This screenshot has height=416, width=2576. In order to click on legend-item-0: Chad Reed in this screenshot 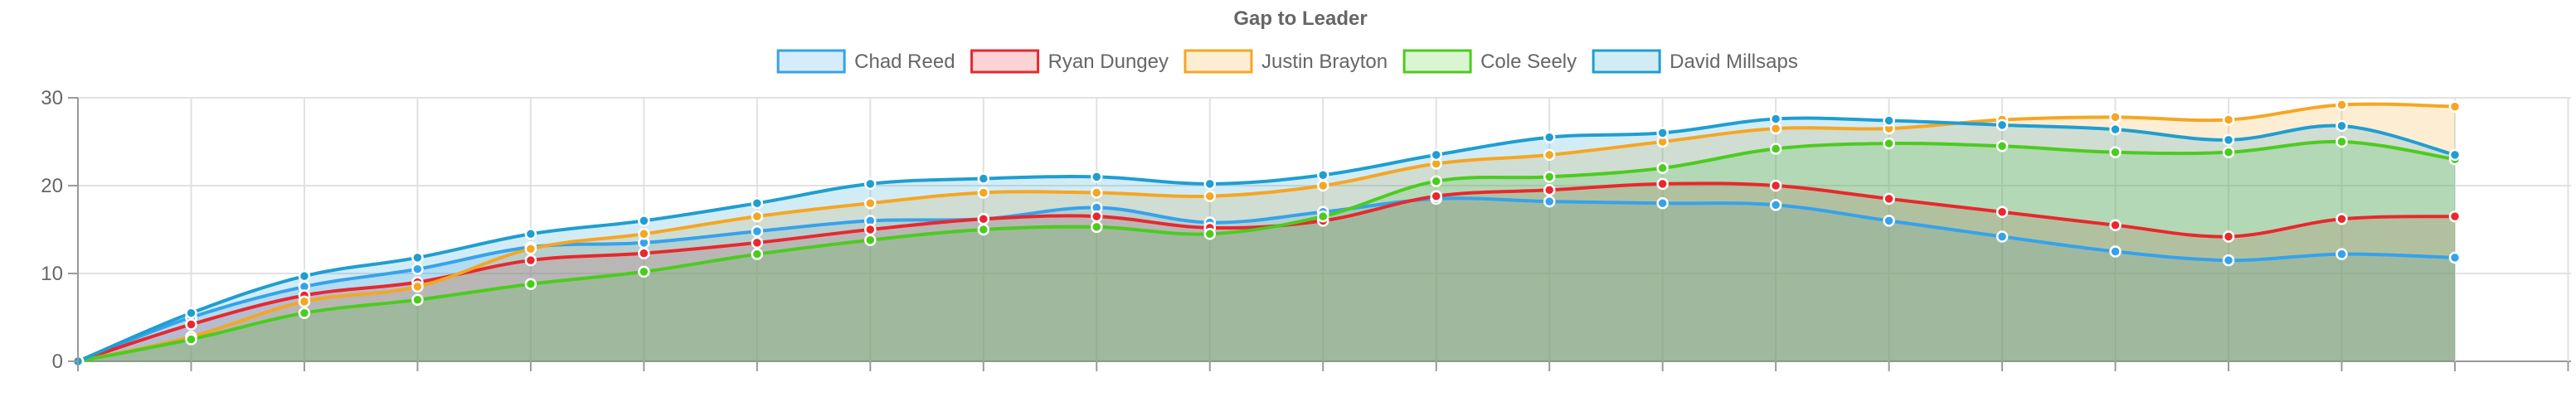, I will do `click(865, 61)`.